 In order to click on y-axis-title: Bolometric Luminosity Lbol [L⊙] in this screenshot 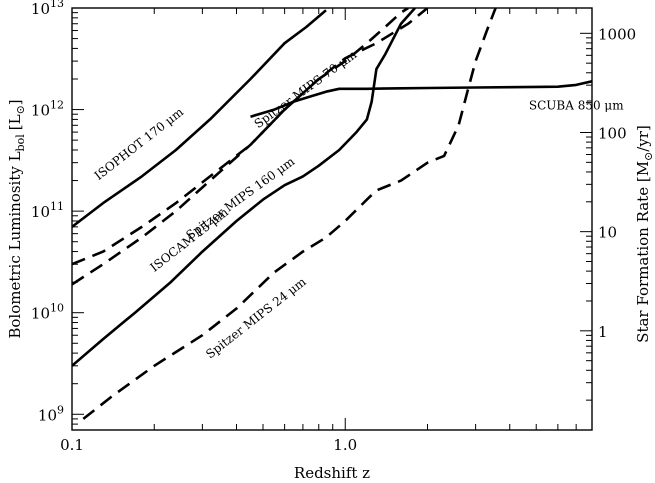, I will do `click(16, 218)`.